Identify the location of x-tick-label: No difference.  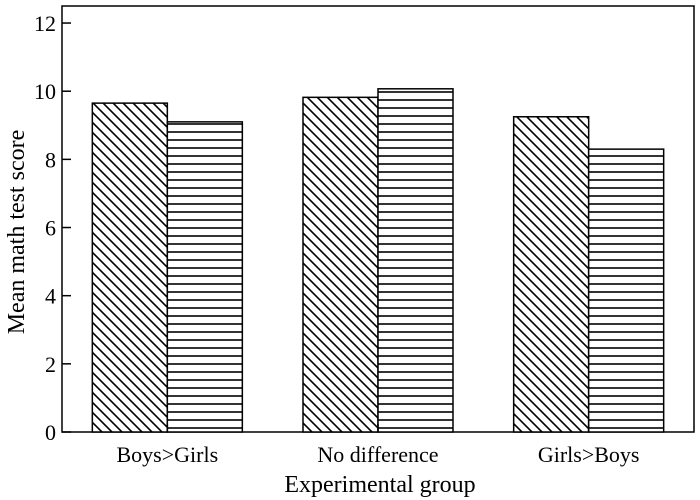
(377, 454).